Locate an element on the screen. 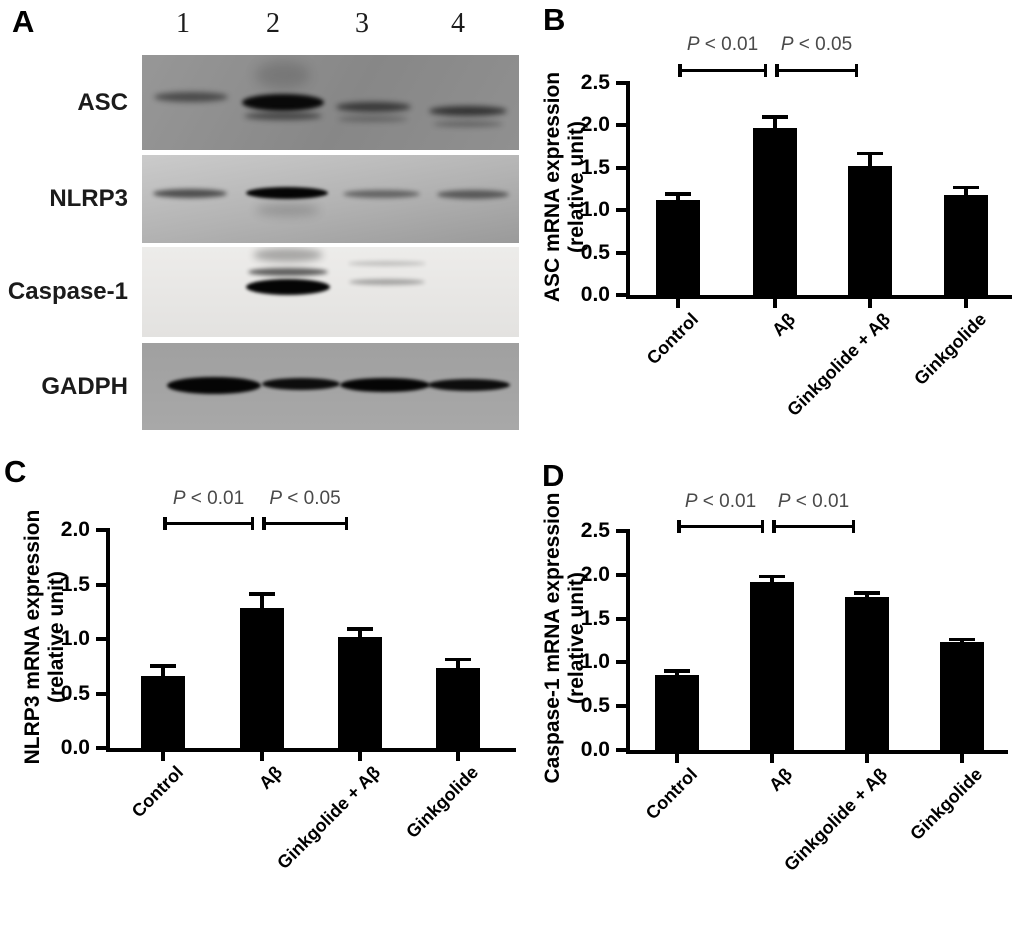 This screenshot has width=1020, height=934. y-axis-title: NLRP3 mRNA expression (relative unit) is located at coordinates (44, 637).